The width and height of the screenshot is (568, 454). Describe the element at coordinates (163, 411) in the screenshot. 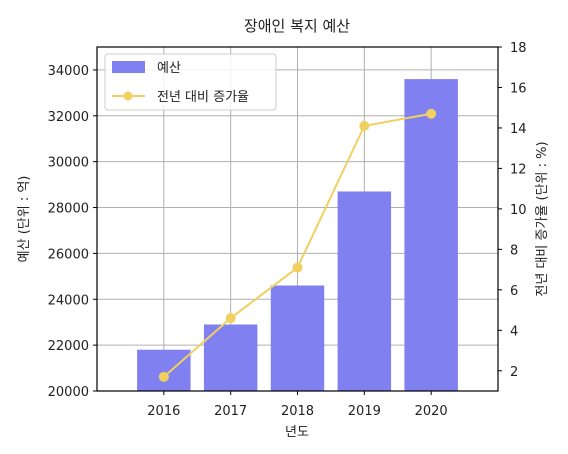

I see `x-tick-label: 2016` at that location.